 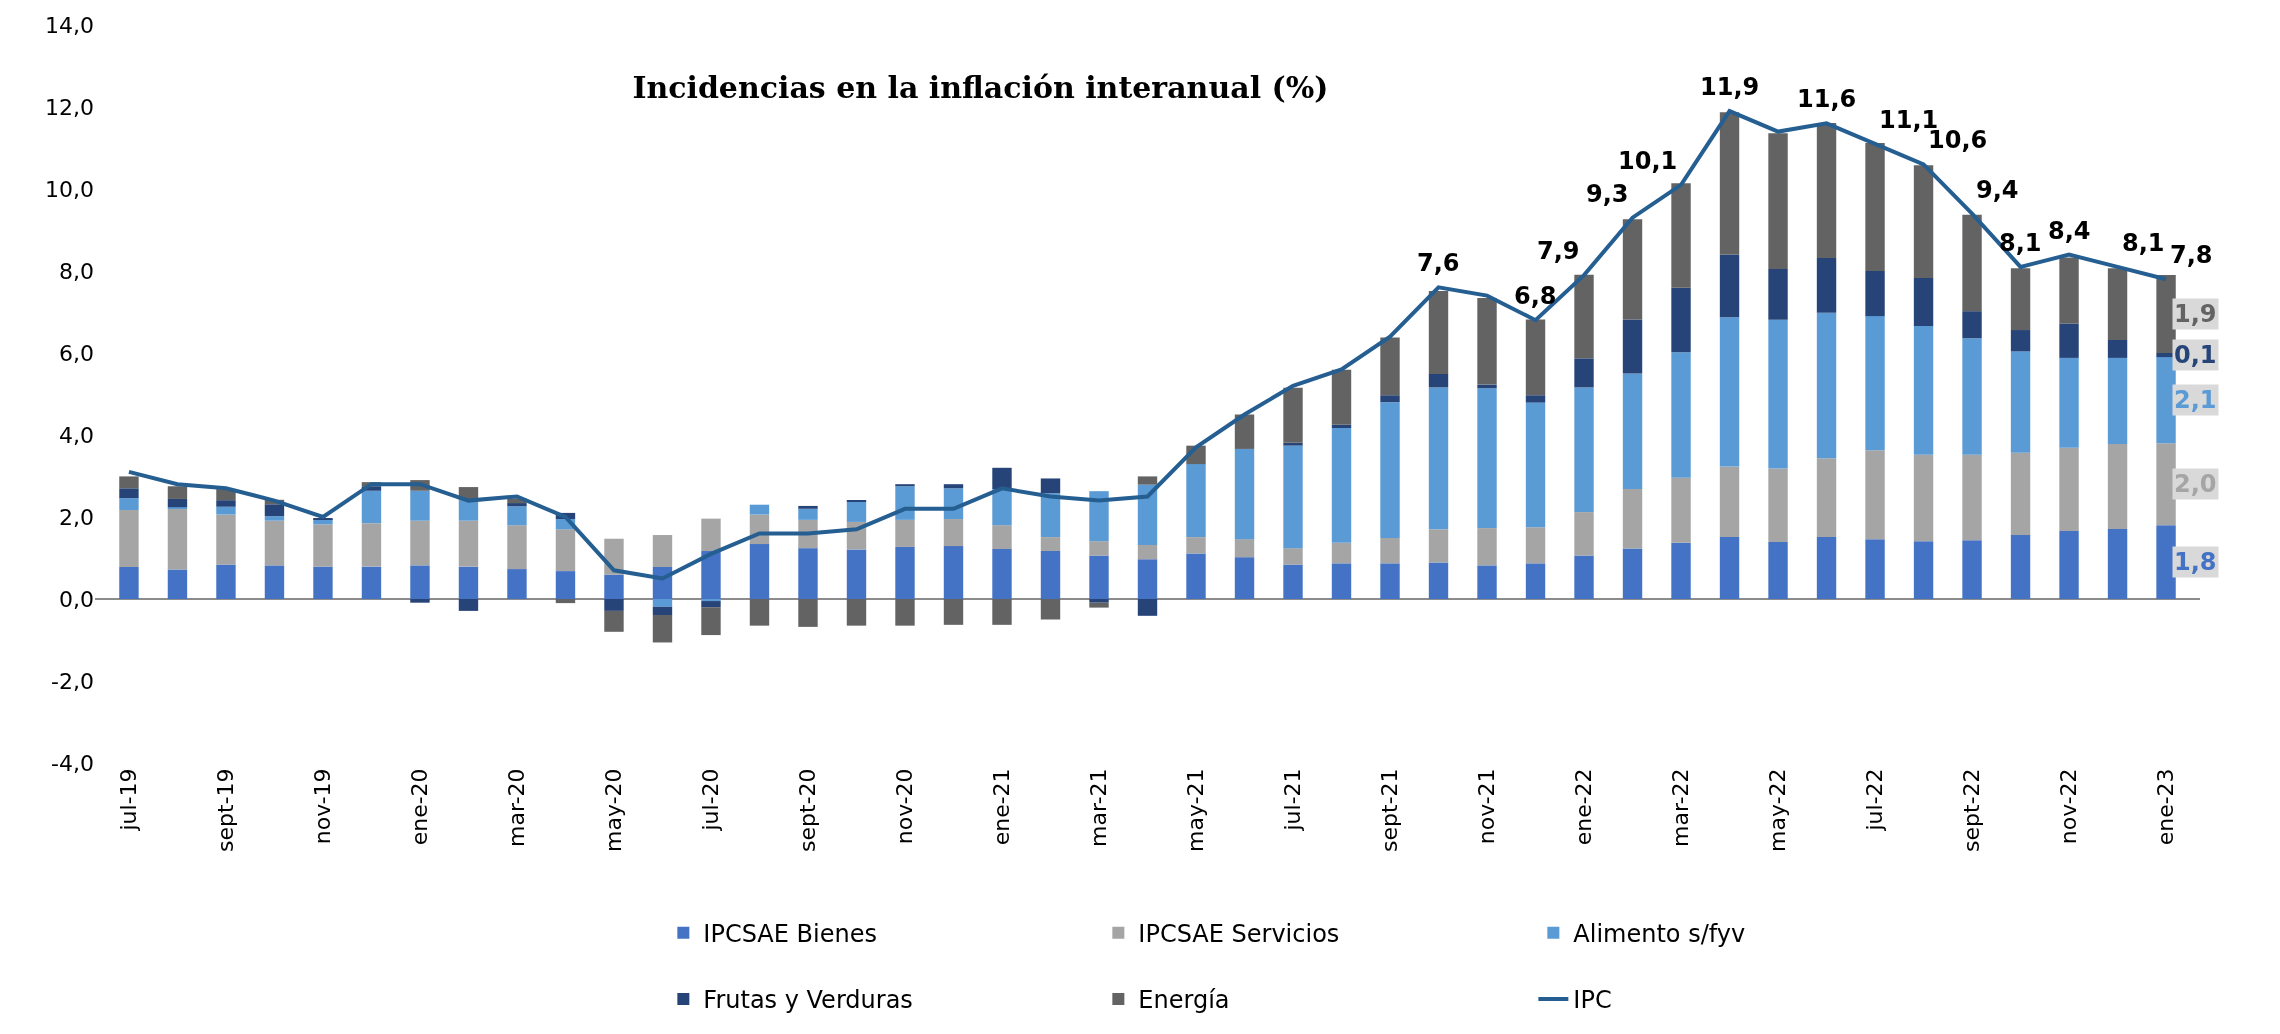 What do you see at coordinates (69, 189) in the screenshot?
I see `y-tick-label: 10,0` at bounding box center [69, 189].